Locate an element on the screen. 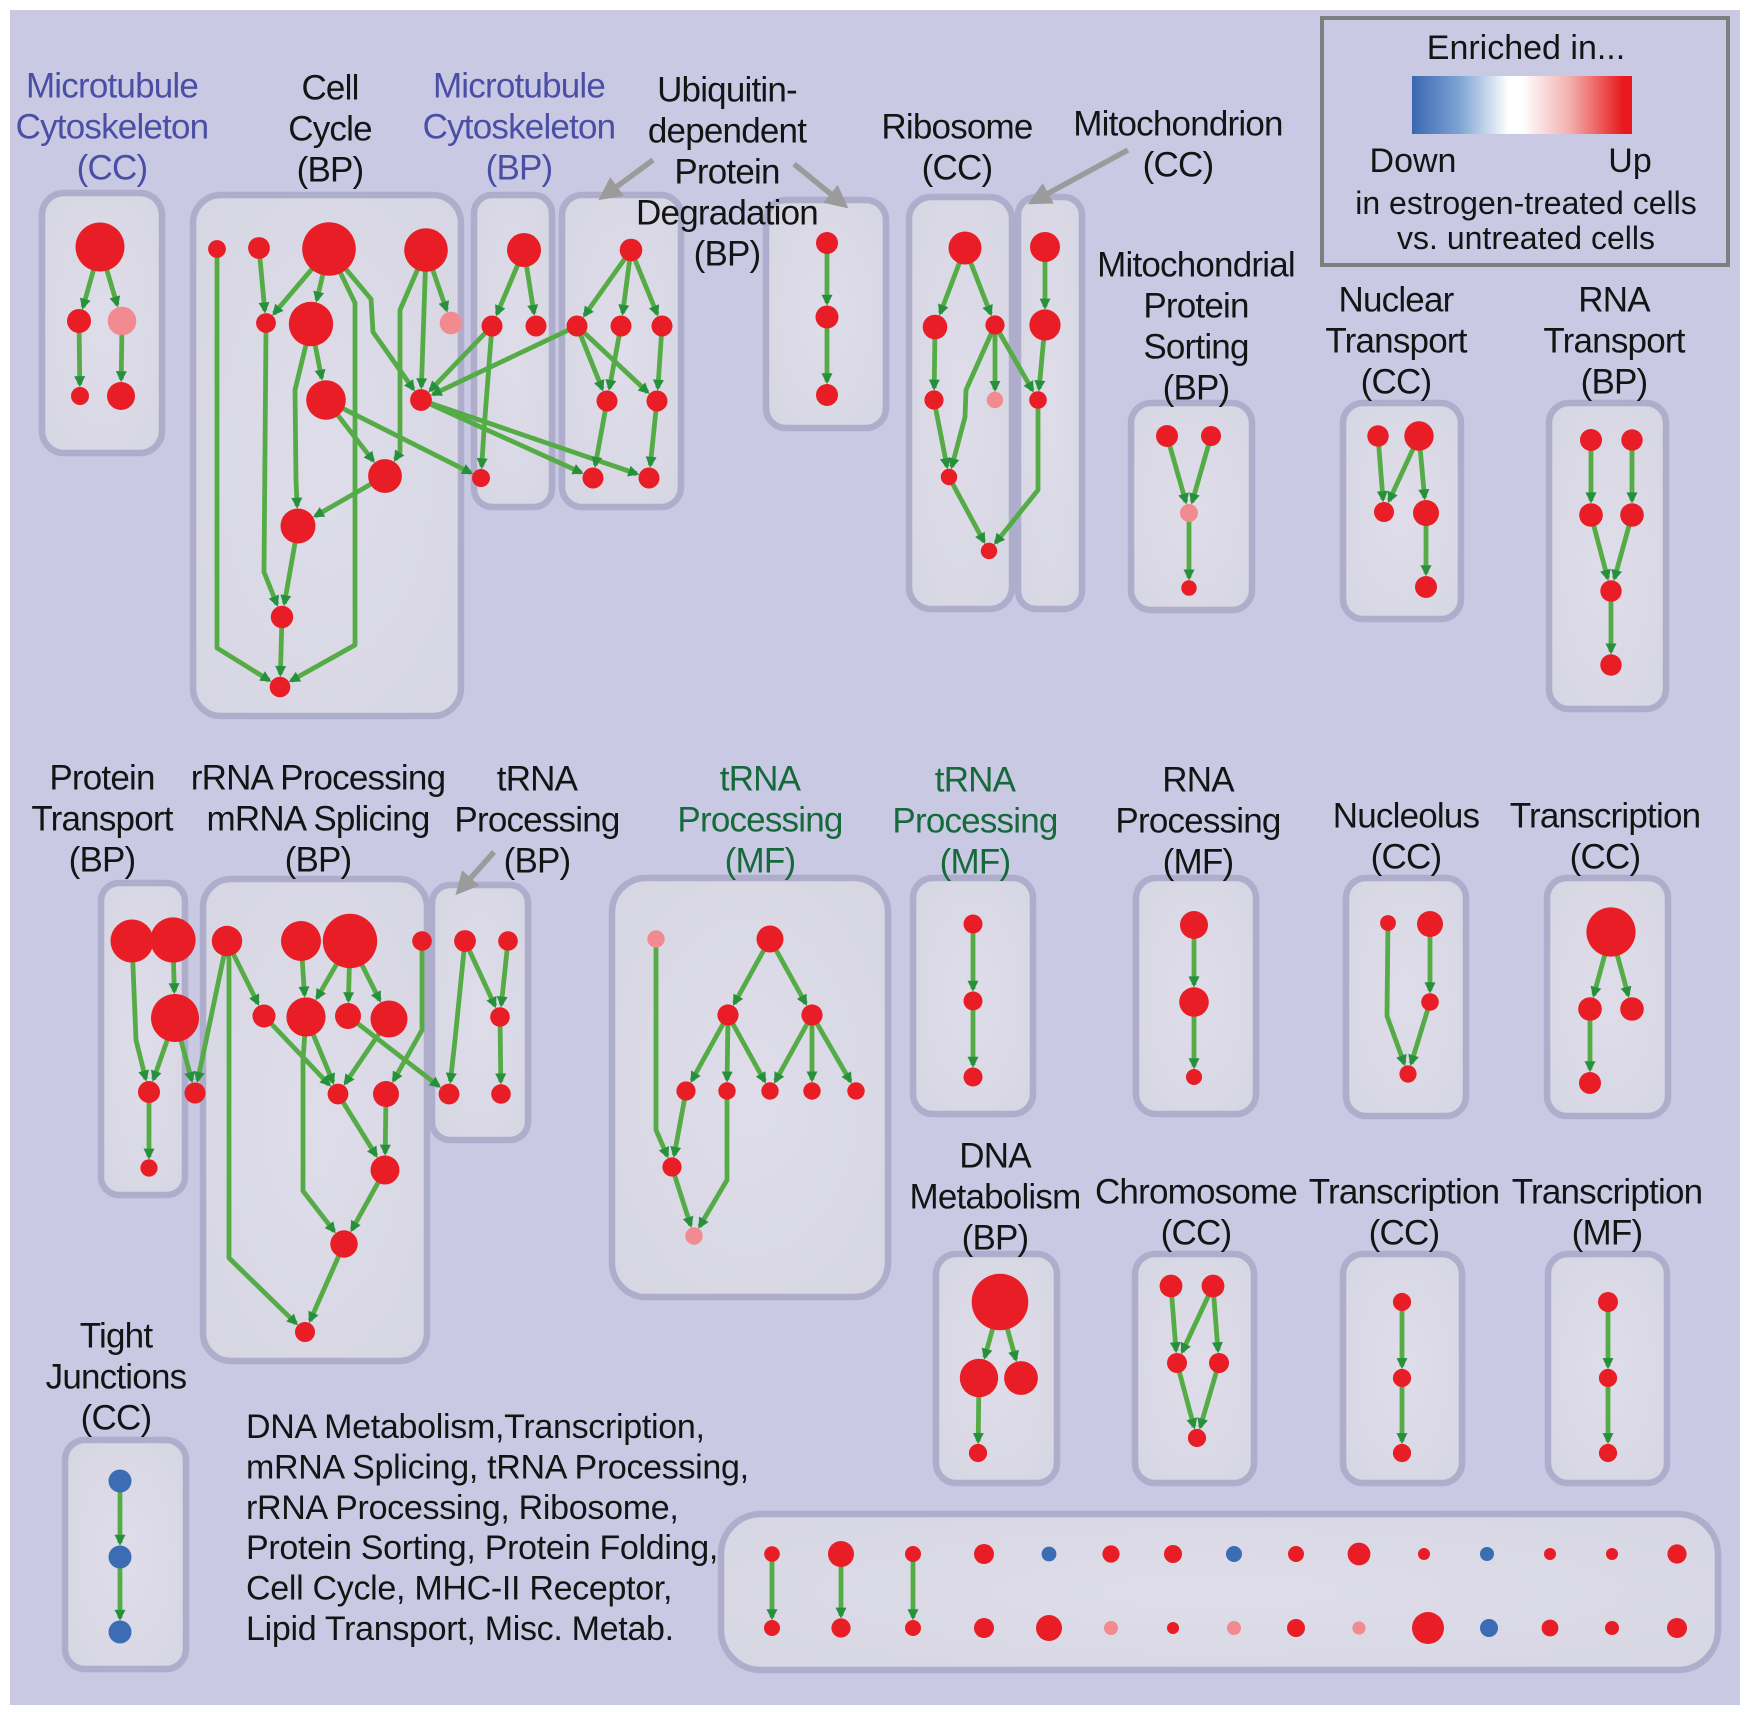 This screenshot has width=1750, height=1715. svg-text: Mitochondrion is located at coordinates (1177, 124).